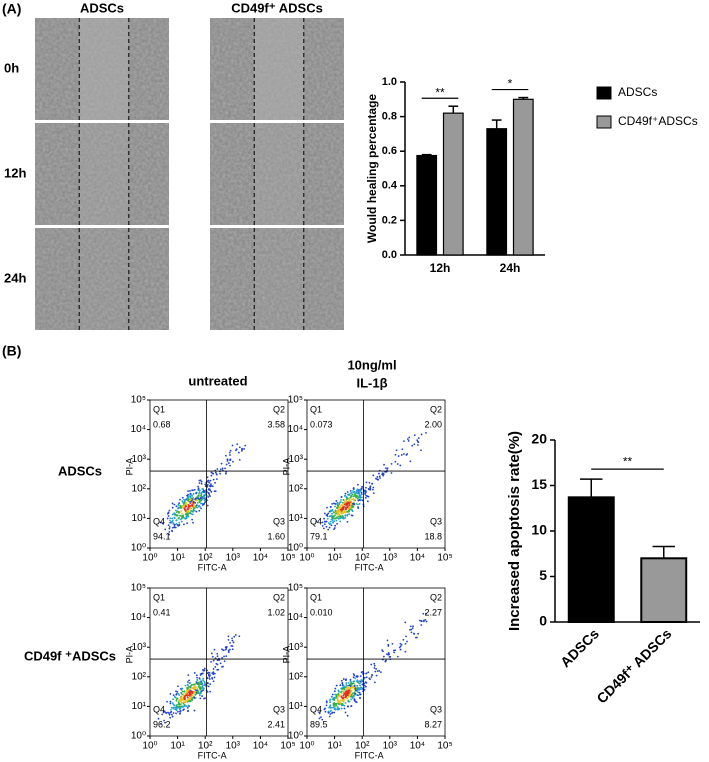 This screenshot has height=762, width=709. I want to click on column-label: untreated, so click(217, 380).